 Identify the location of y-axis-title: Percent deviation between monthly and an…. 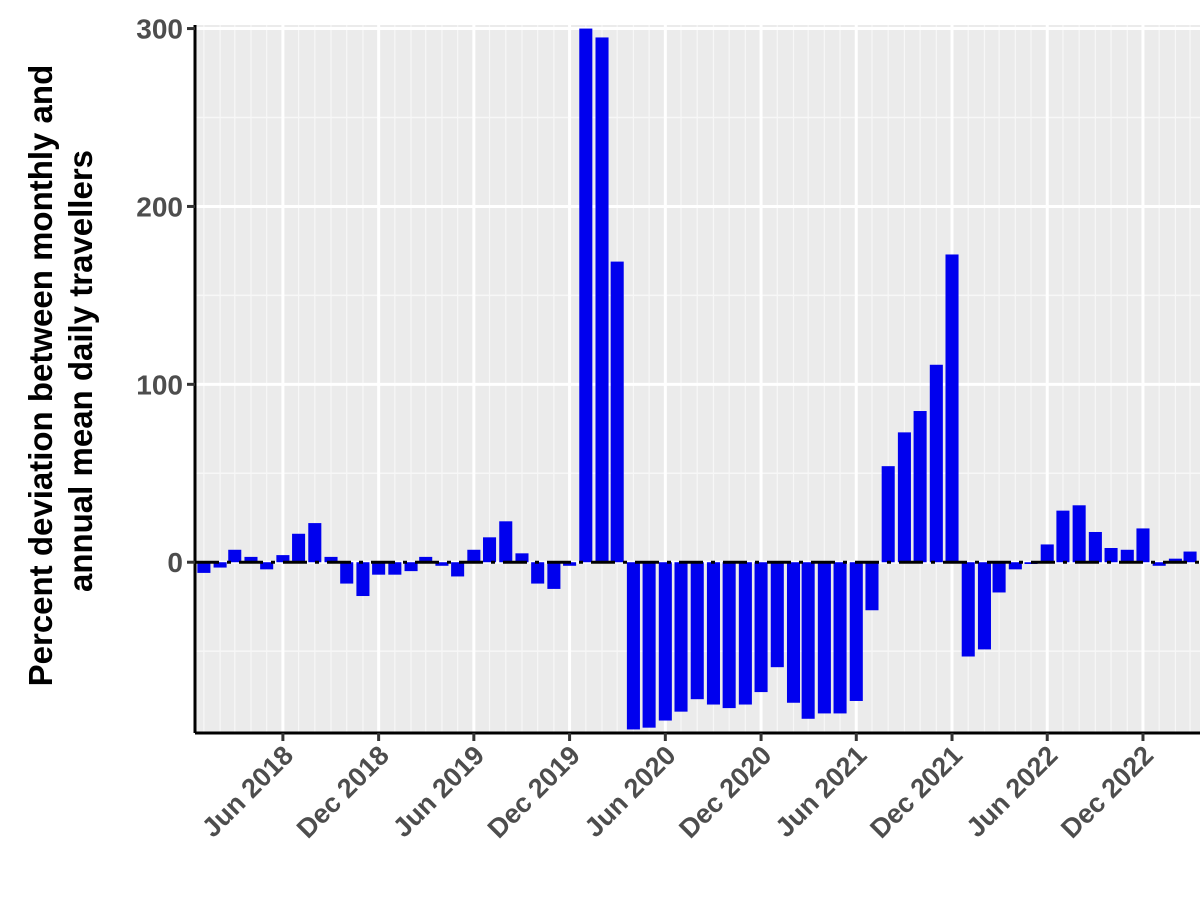
(60, 371).